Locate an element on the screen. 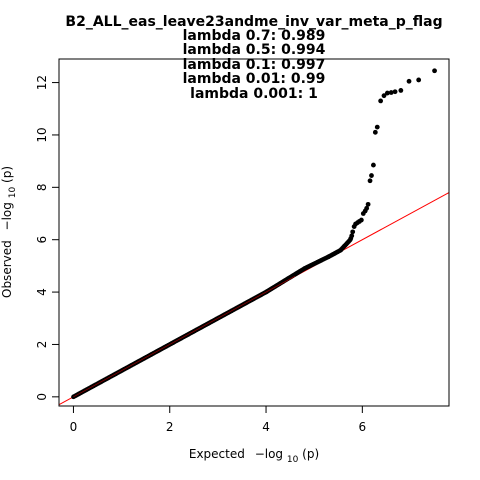  tail-points is located at coordinates (392, 154).